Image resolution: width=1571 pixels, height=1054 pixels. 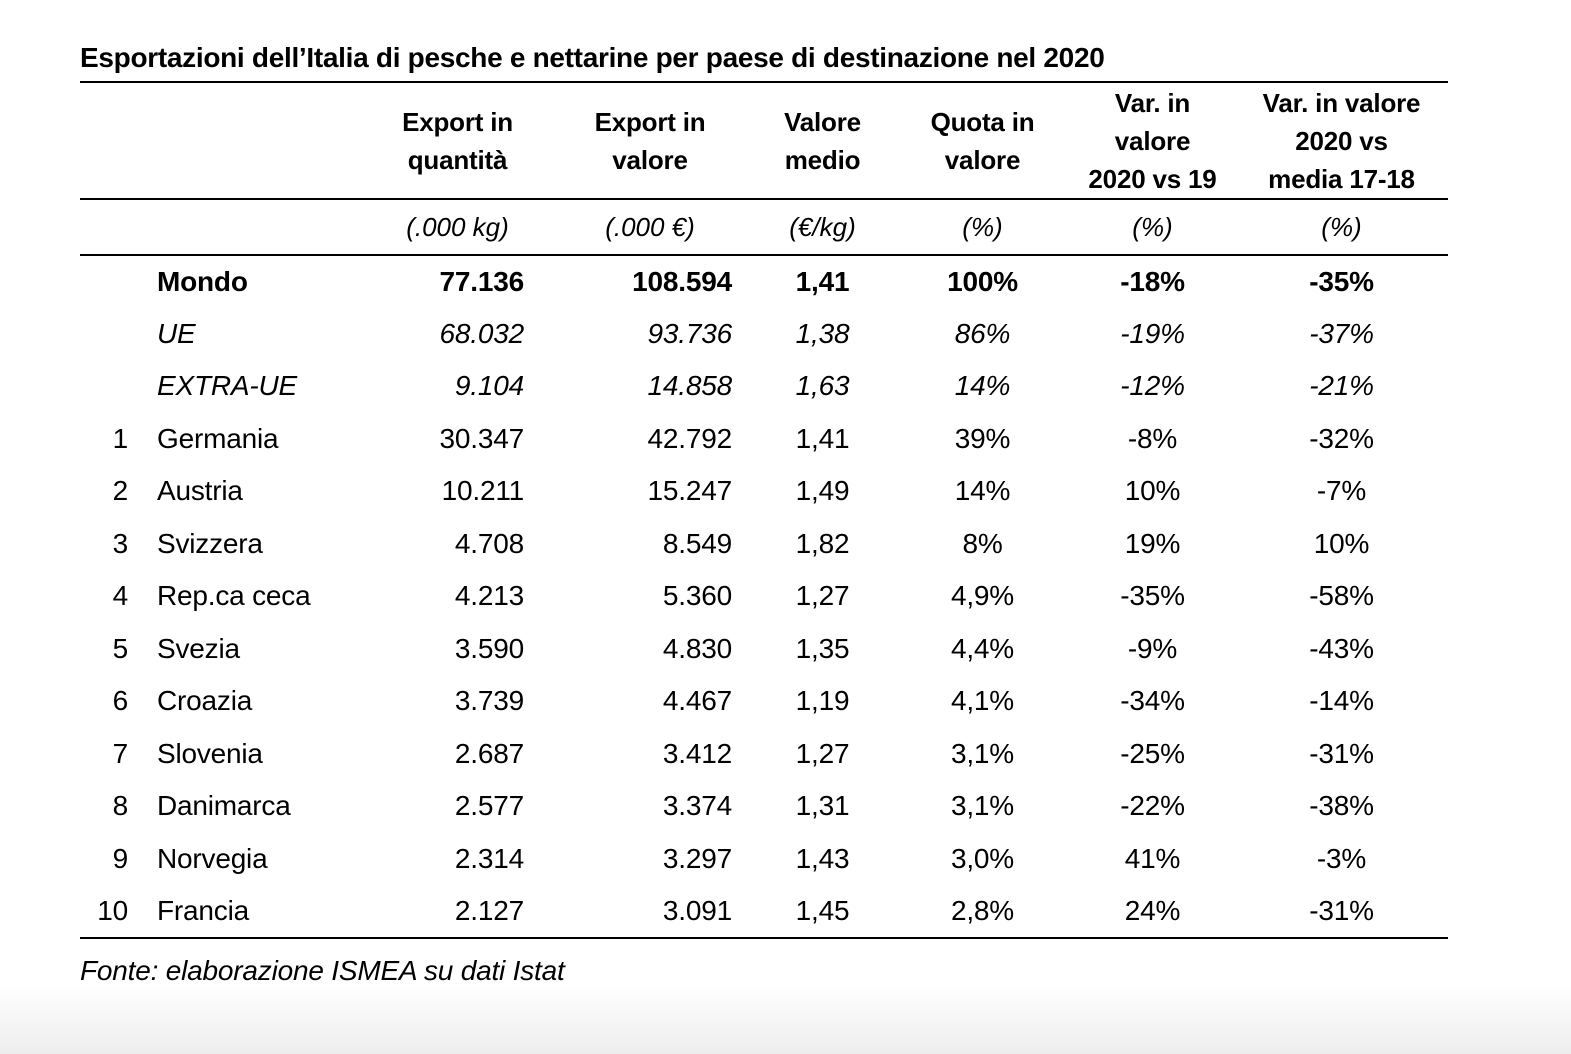 I want to click on cell-var-2020-vs-19: 19%, so click(x=1152, y=543).